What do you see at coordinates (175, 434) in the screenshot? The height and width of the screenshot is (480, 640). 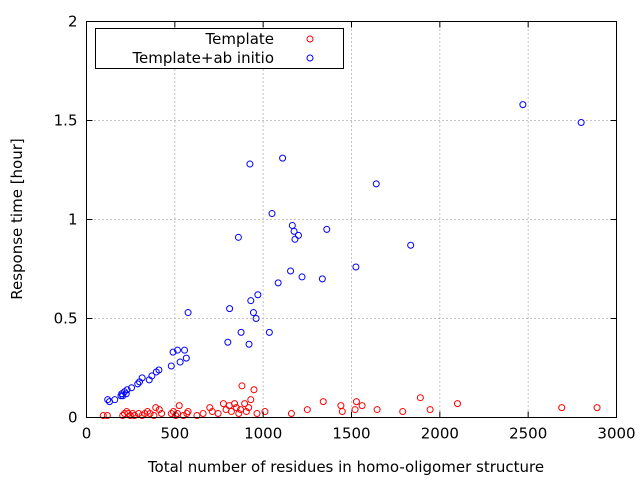 I see `x-tick-label: 500` at bounding box center [175, 434].